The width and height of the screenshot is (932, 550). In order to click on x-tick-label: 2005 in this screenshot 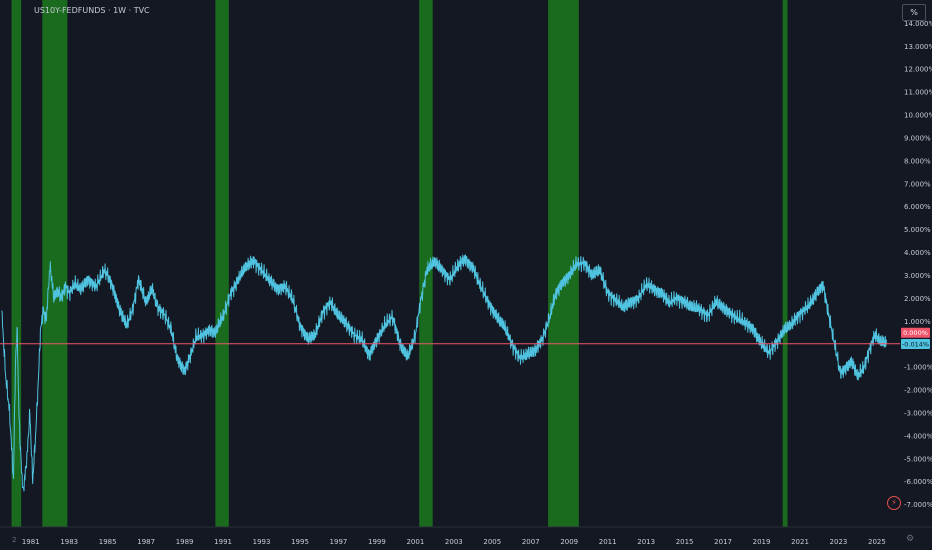, I will do `click(492, 542)`.